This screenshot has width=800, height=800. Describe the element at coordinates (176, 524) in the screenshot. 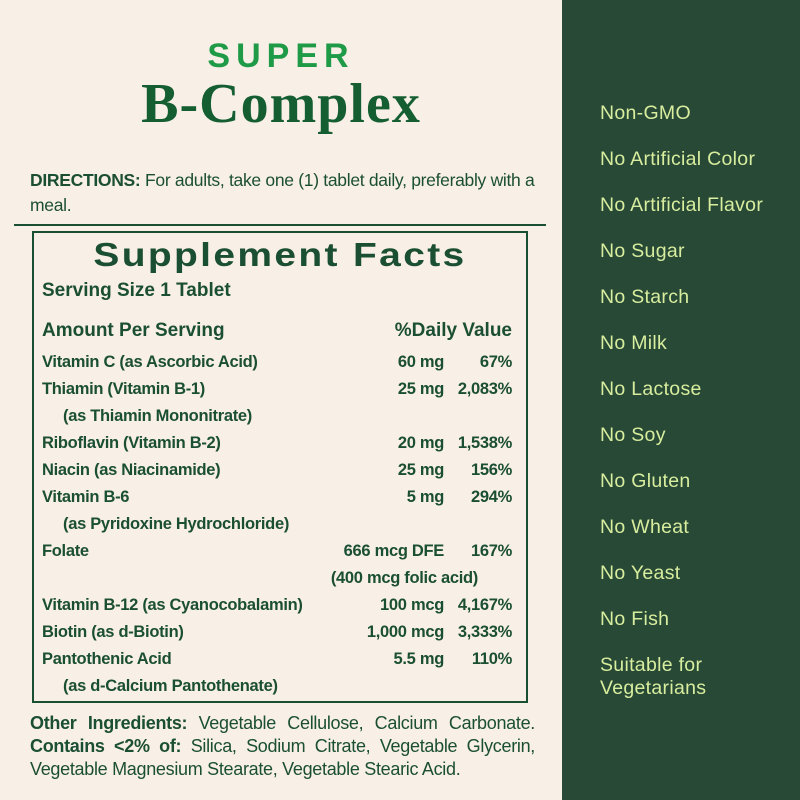

I see `nutrient-source-note: (as Pyridoxine Hydrochloride)` at that location.